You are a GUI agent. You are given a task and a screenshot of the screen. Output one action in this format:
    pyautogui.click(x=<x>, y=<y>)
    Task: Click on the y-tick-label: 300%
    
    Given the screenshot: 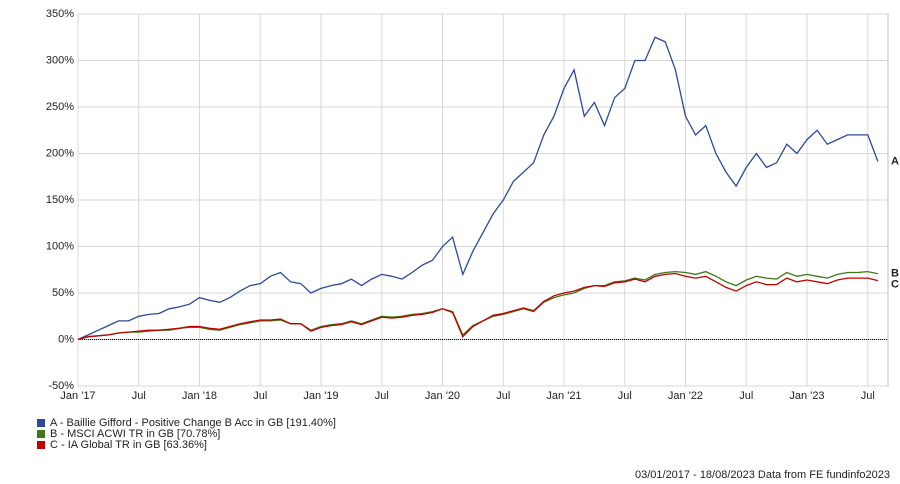 What is the action you would take?
    pyautogui.click(x=60, y=60)
    